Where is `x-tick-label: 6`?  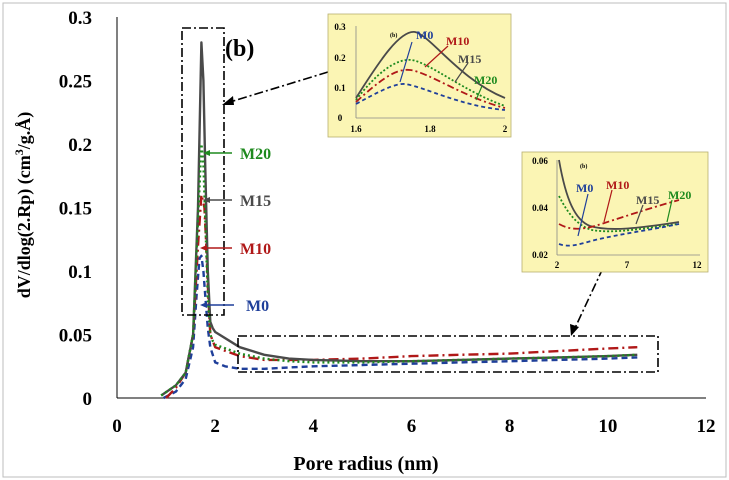
x-tick-label: 6 is located at coordinates (412, 426).